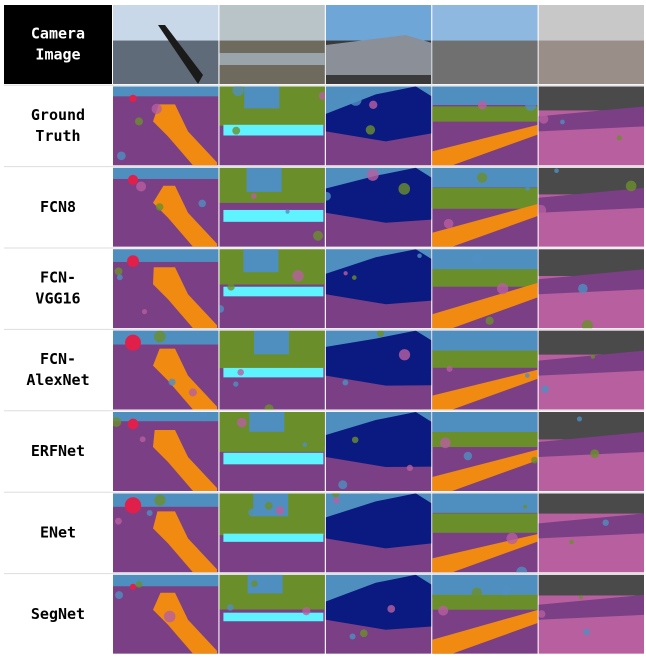 The image size is (646, 660). I want to click on row-label: ENet, so click(58, 532).